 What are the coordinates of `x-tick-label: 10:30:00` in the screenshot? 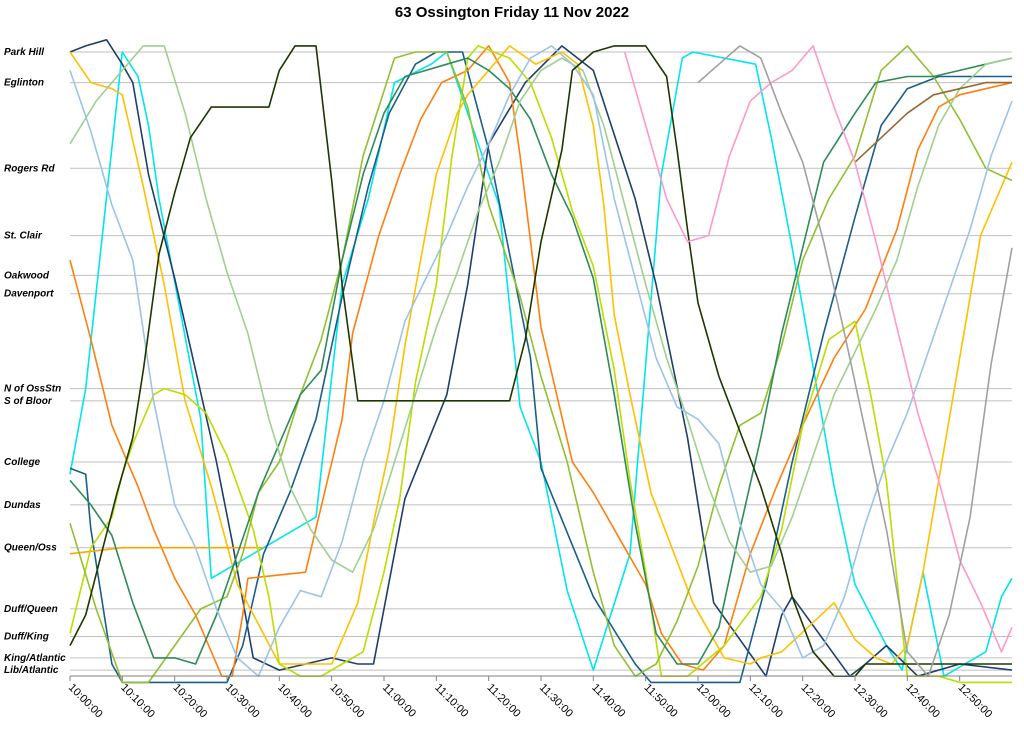 It's located at (242, 701).